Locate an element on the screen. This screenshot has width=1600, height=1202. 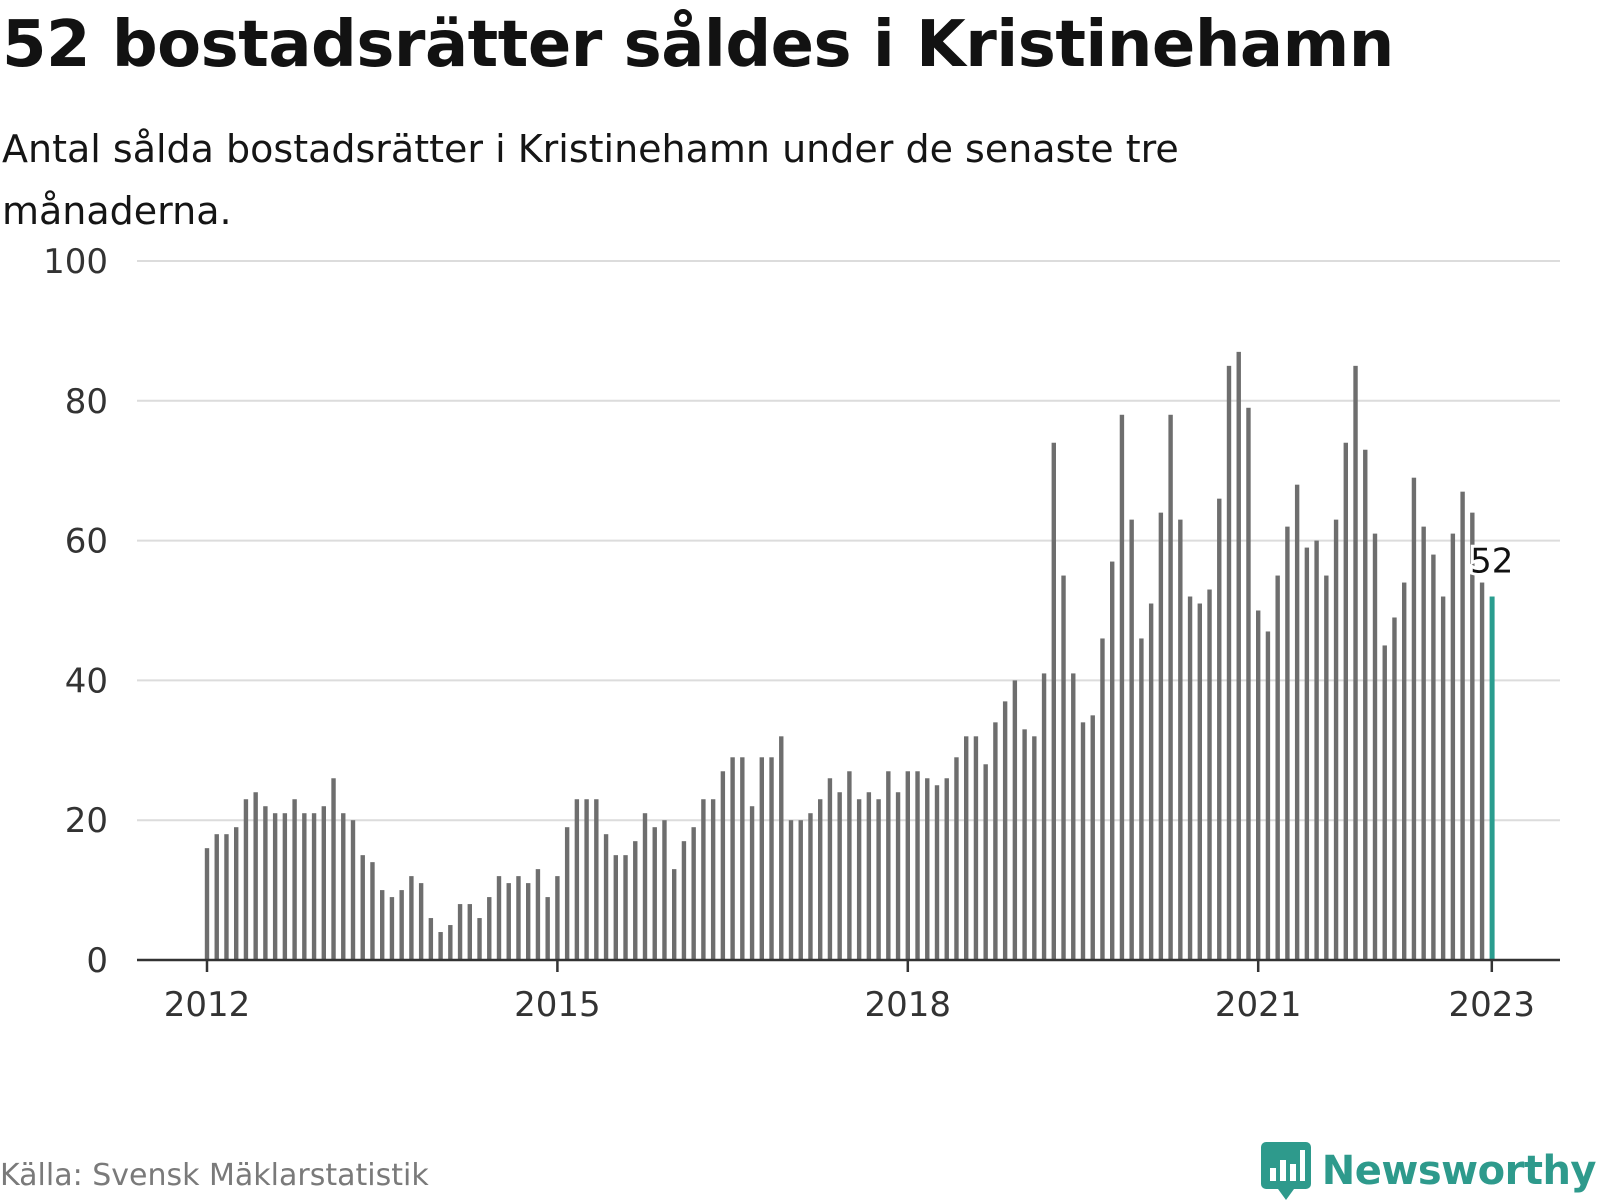
y-tick-label: 100 is located at coordinates (75, 262).